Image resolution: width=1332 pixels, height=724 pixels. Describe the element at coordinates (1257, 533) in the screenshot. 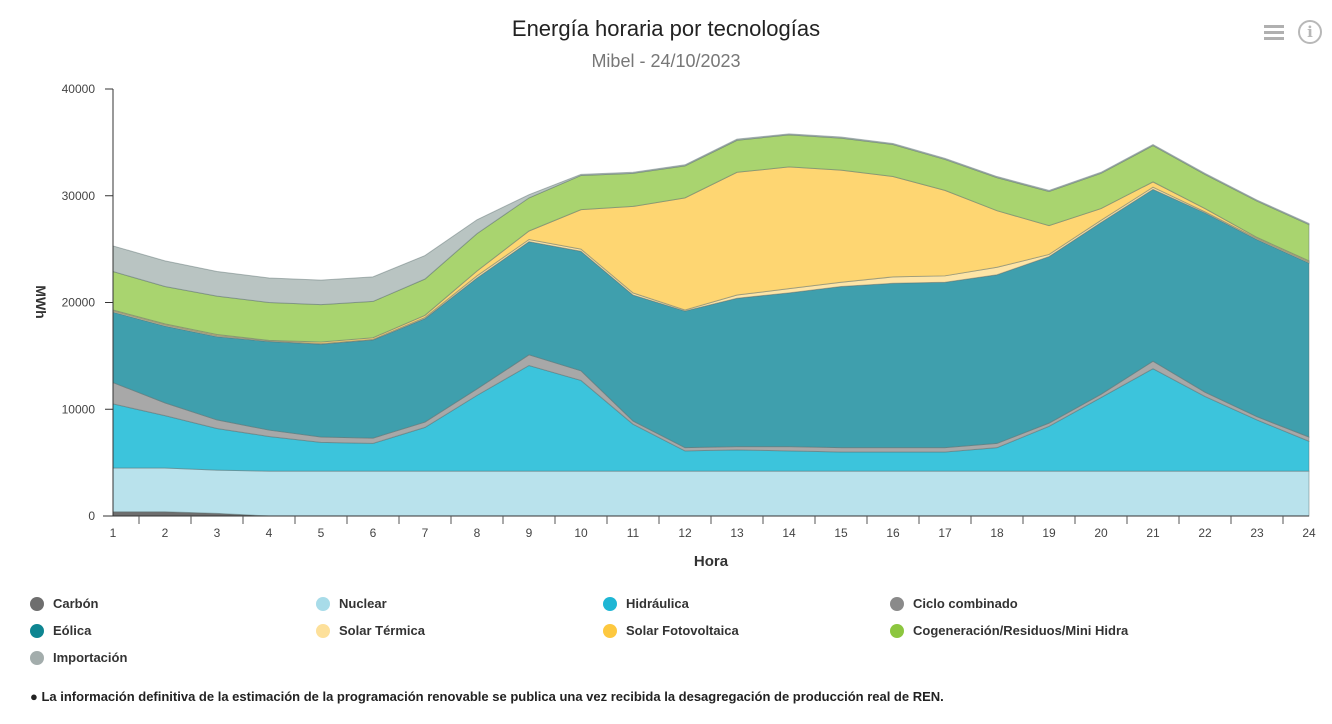

I see `x-tick-label: 23` at that location.